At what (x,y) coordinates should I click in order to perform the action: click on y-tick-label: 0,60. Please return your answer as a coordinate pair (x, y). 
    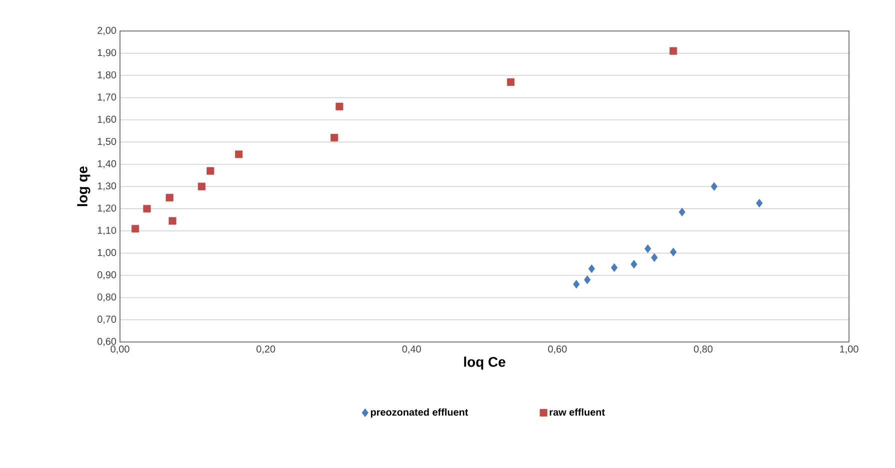
    Looking at the image, I should click on (106, 342).